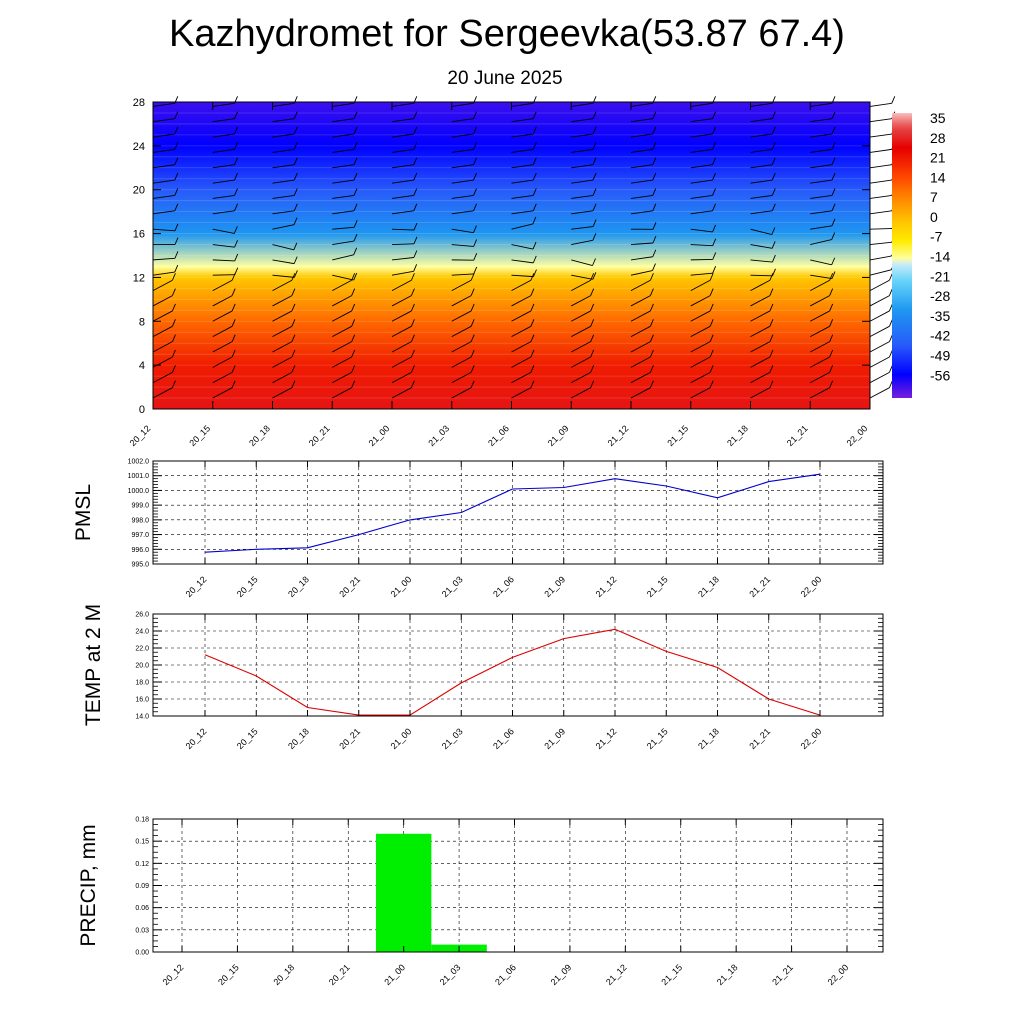 This screenshot has width=1024, height=1024. I want to click on x-tick-label: 21_06, so click(505, 974).